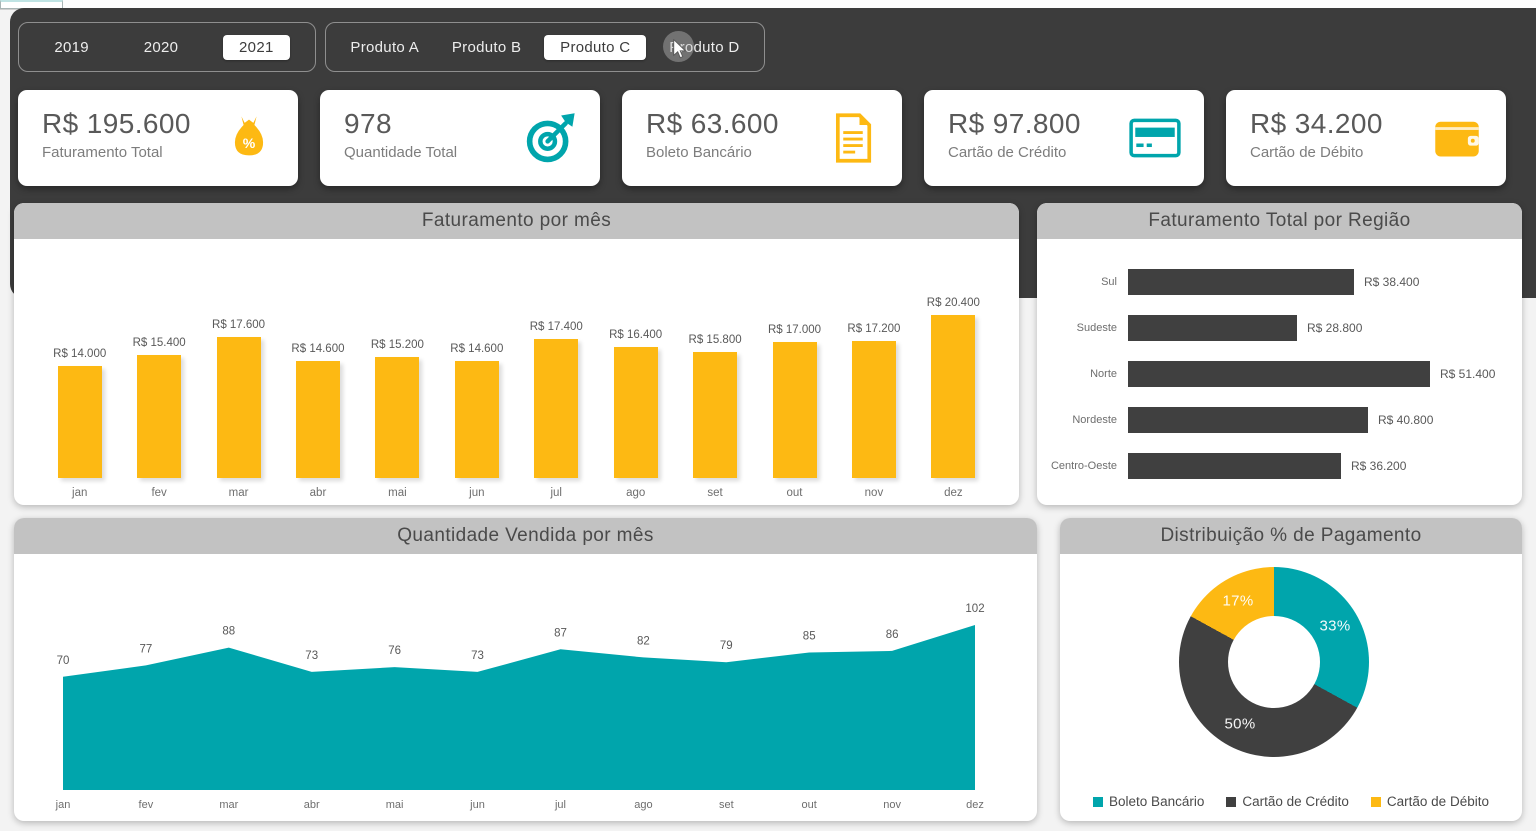  I want to click on region-row: Nordeste R$ 40.800, so click(1279, 420).